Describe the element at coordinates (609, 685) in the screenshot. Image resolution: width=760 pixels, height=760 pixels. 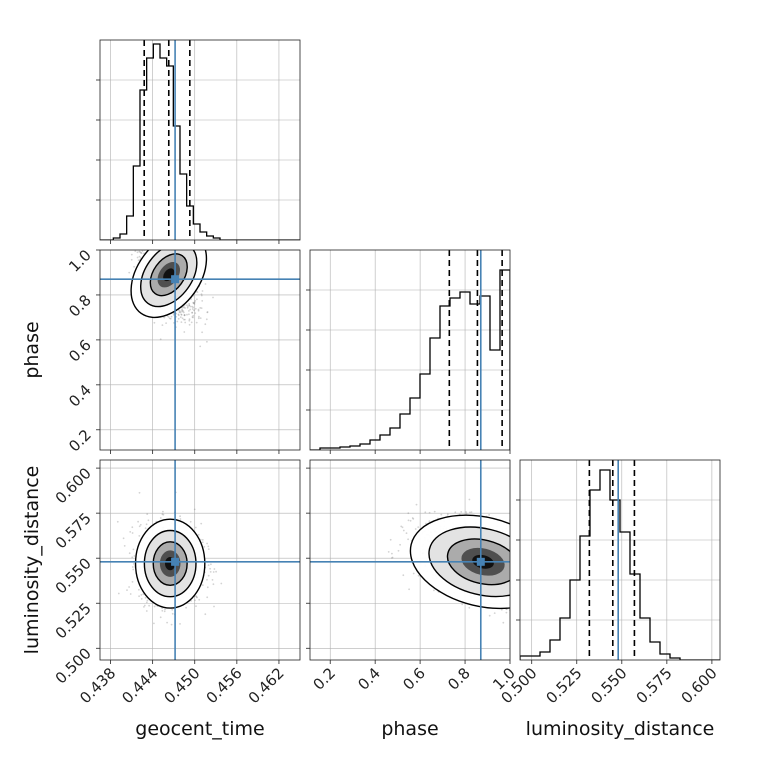
I see `xtick-label-luminosity_distance: 0.550` at that location.